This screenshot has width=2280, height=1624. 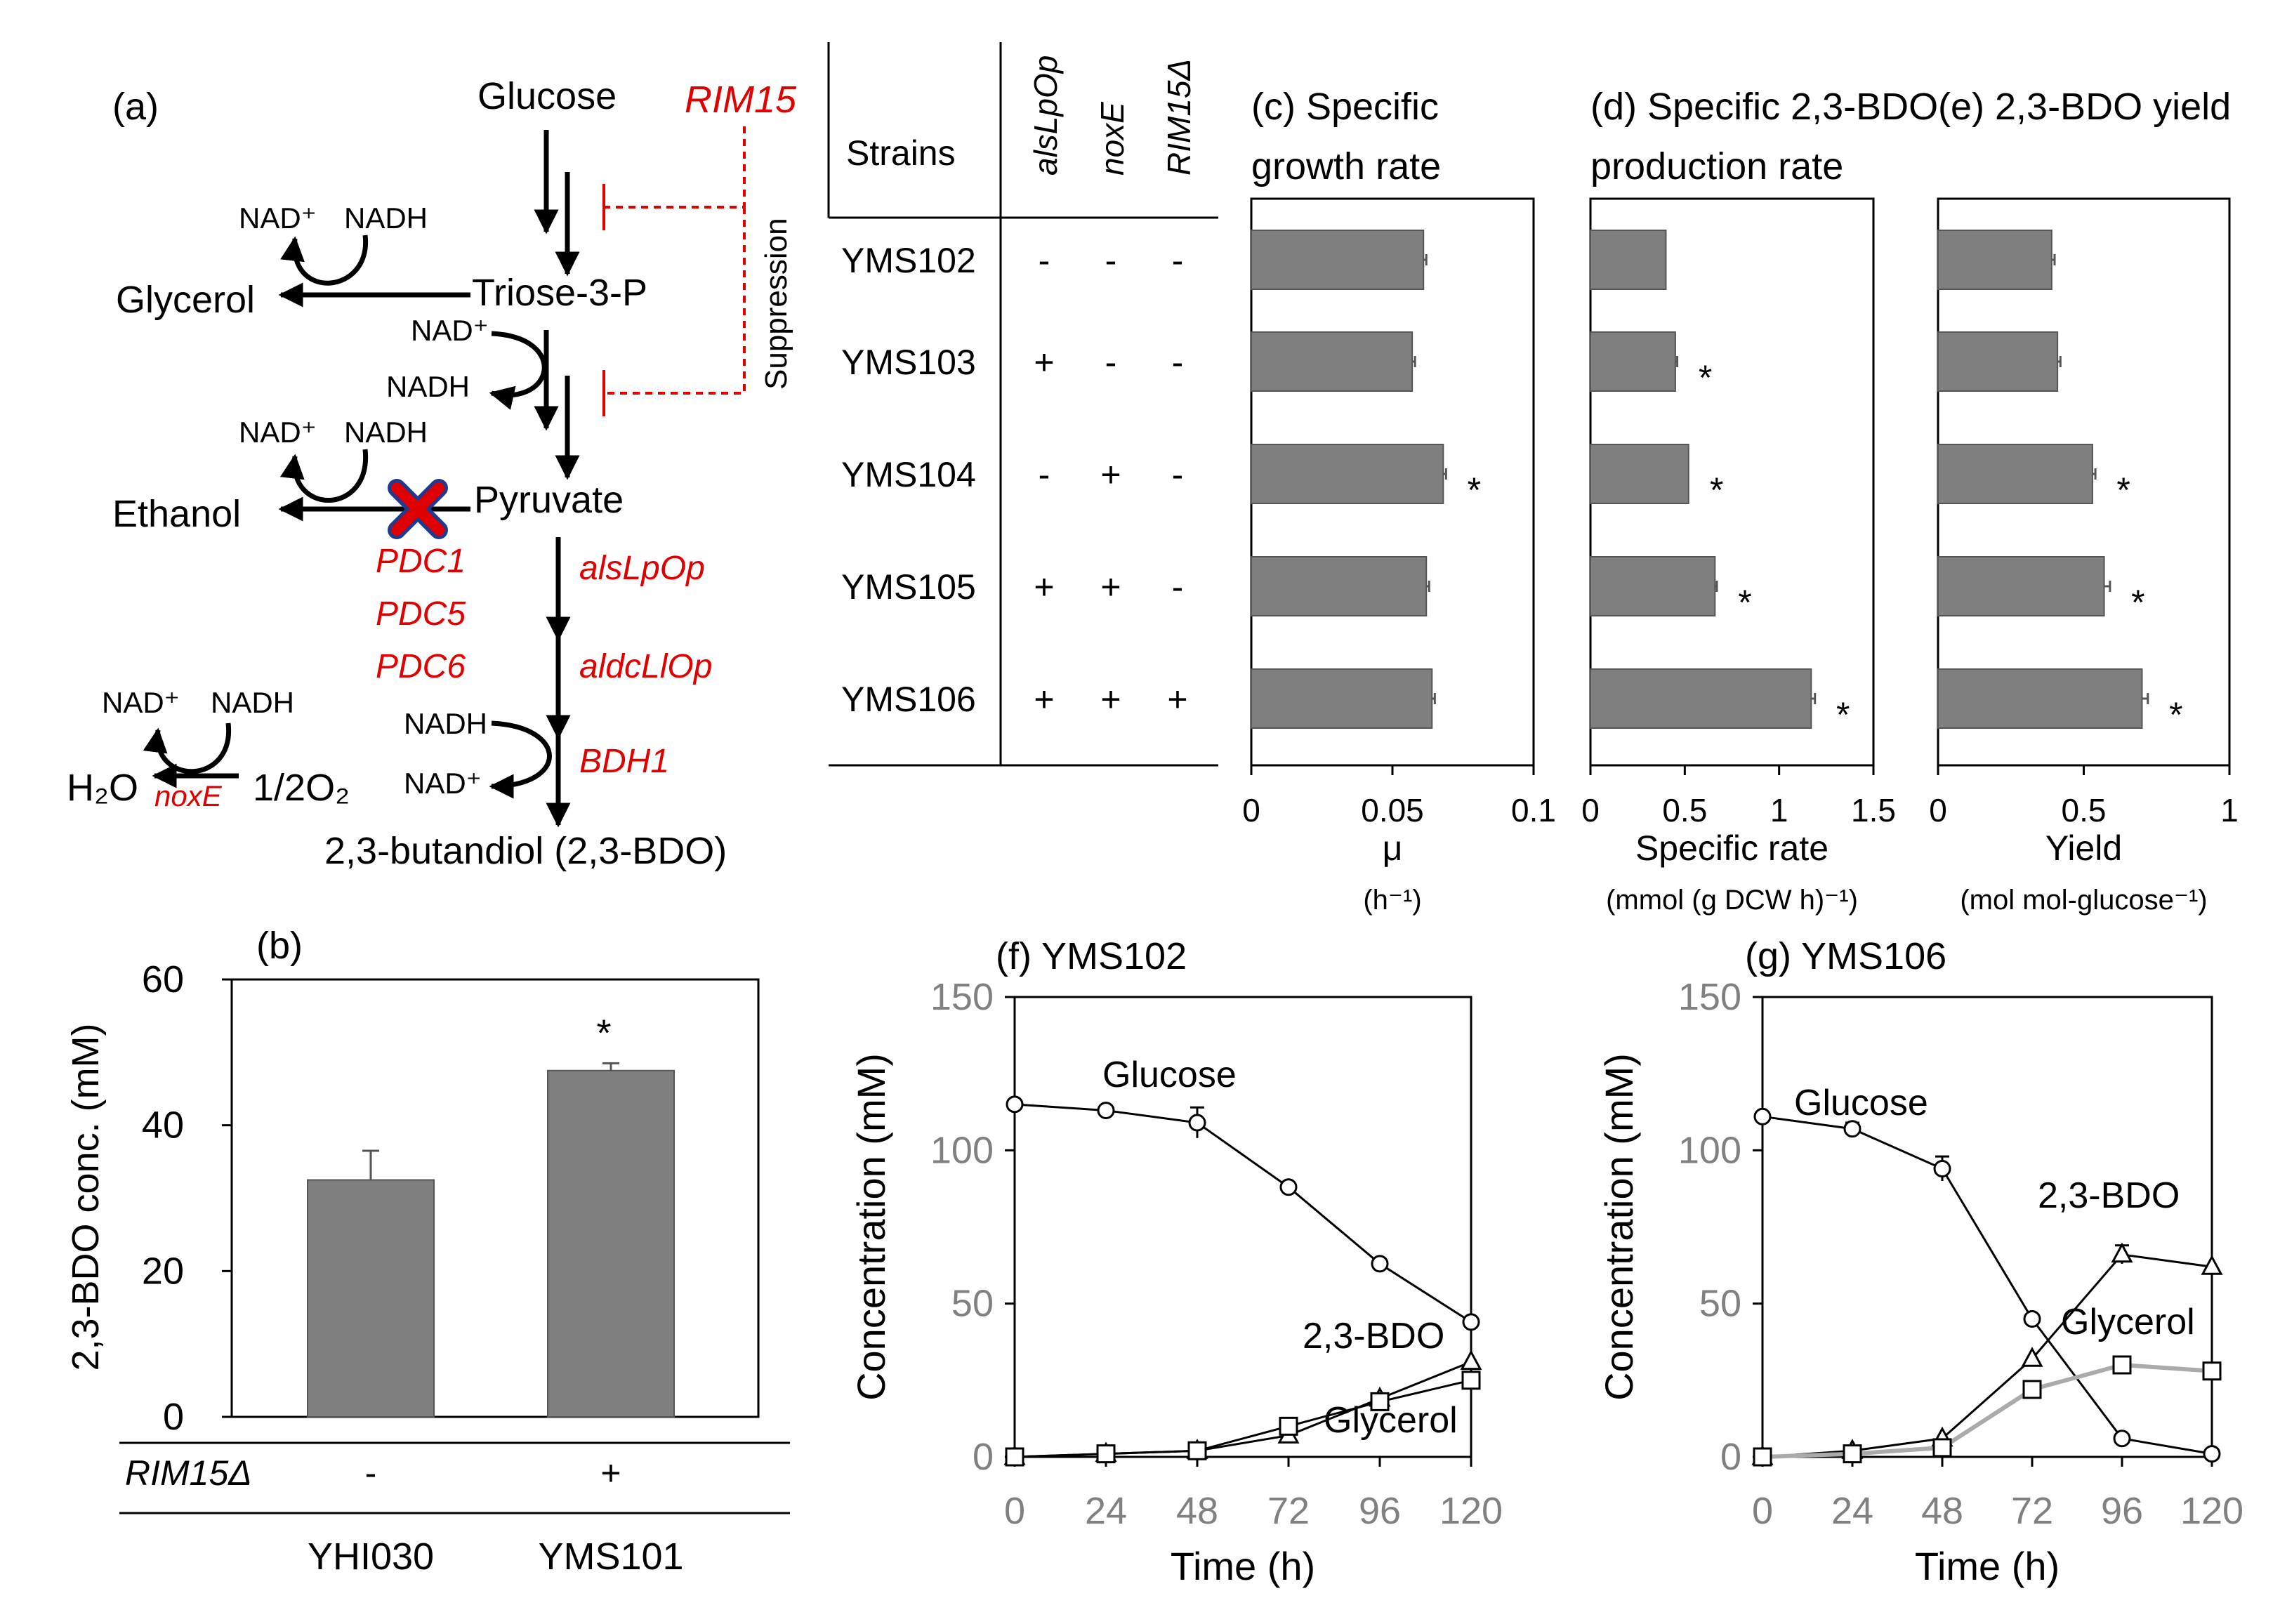 I want to click on x-tick-label: 0.5, so click(x=1684, y=810).